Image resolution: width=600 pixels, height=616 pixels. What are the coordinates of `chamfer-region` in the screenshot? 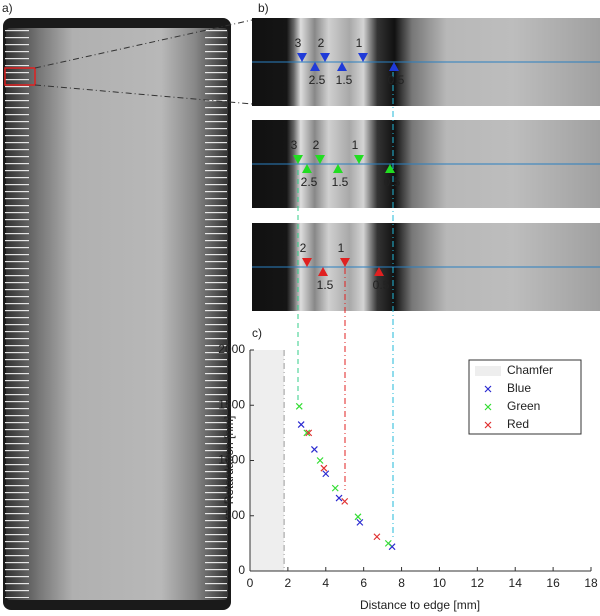 It's located at (267, 460).